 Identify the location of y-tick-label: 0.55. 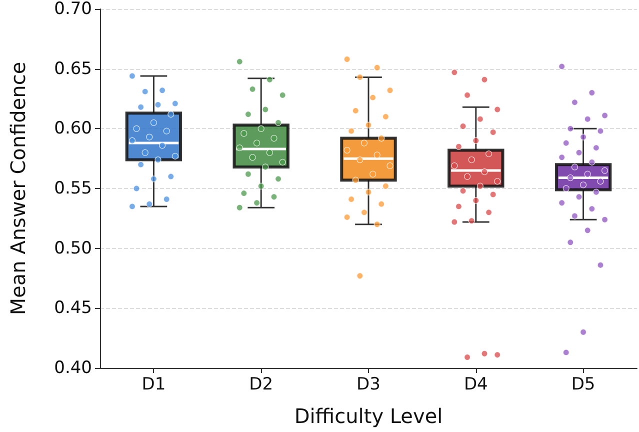
(73, 188).